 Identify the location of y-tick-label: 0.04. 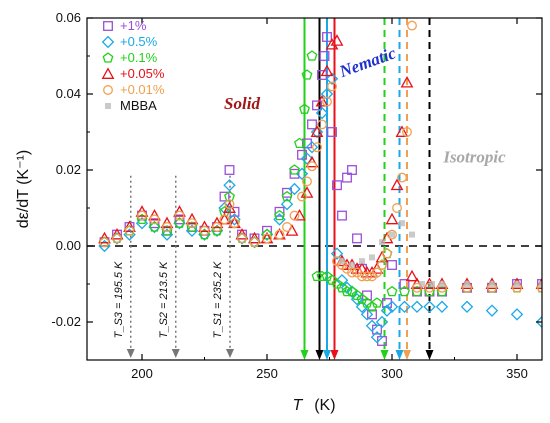
(68, 93).